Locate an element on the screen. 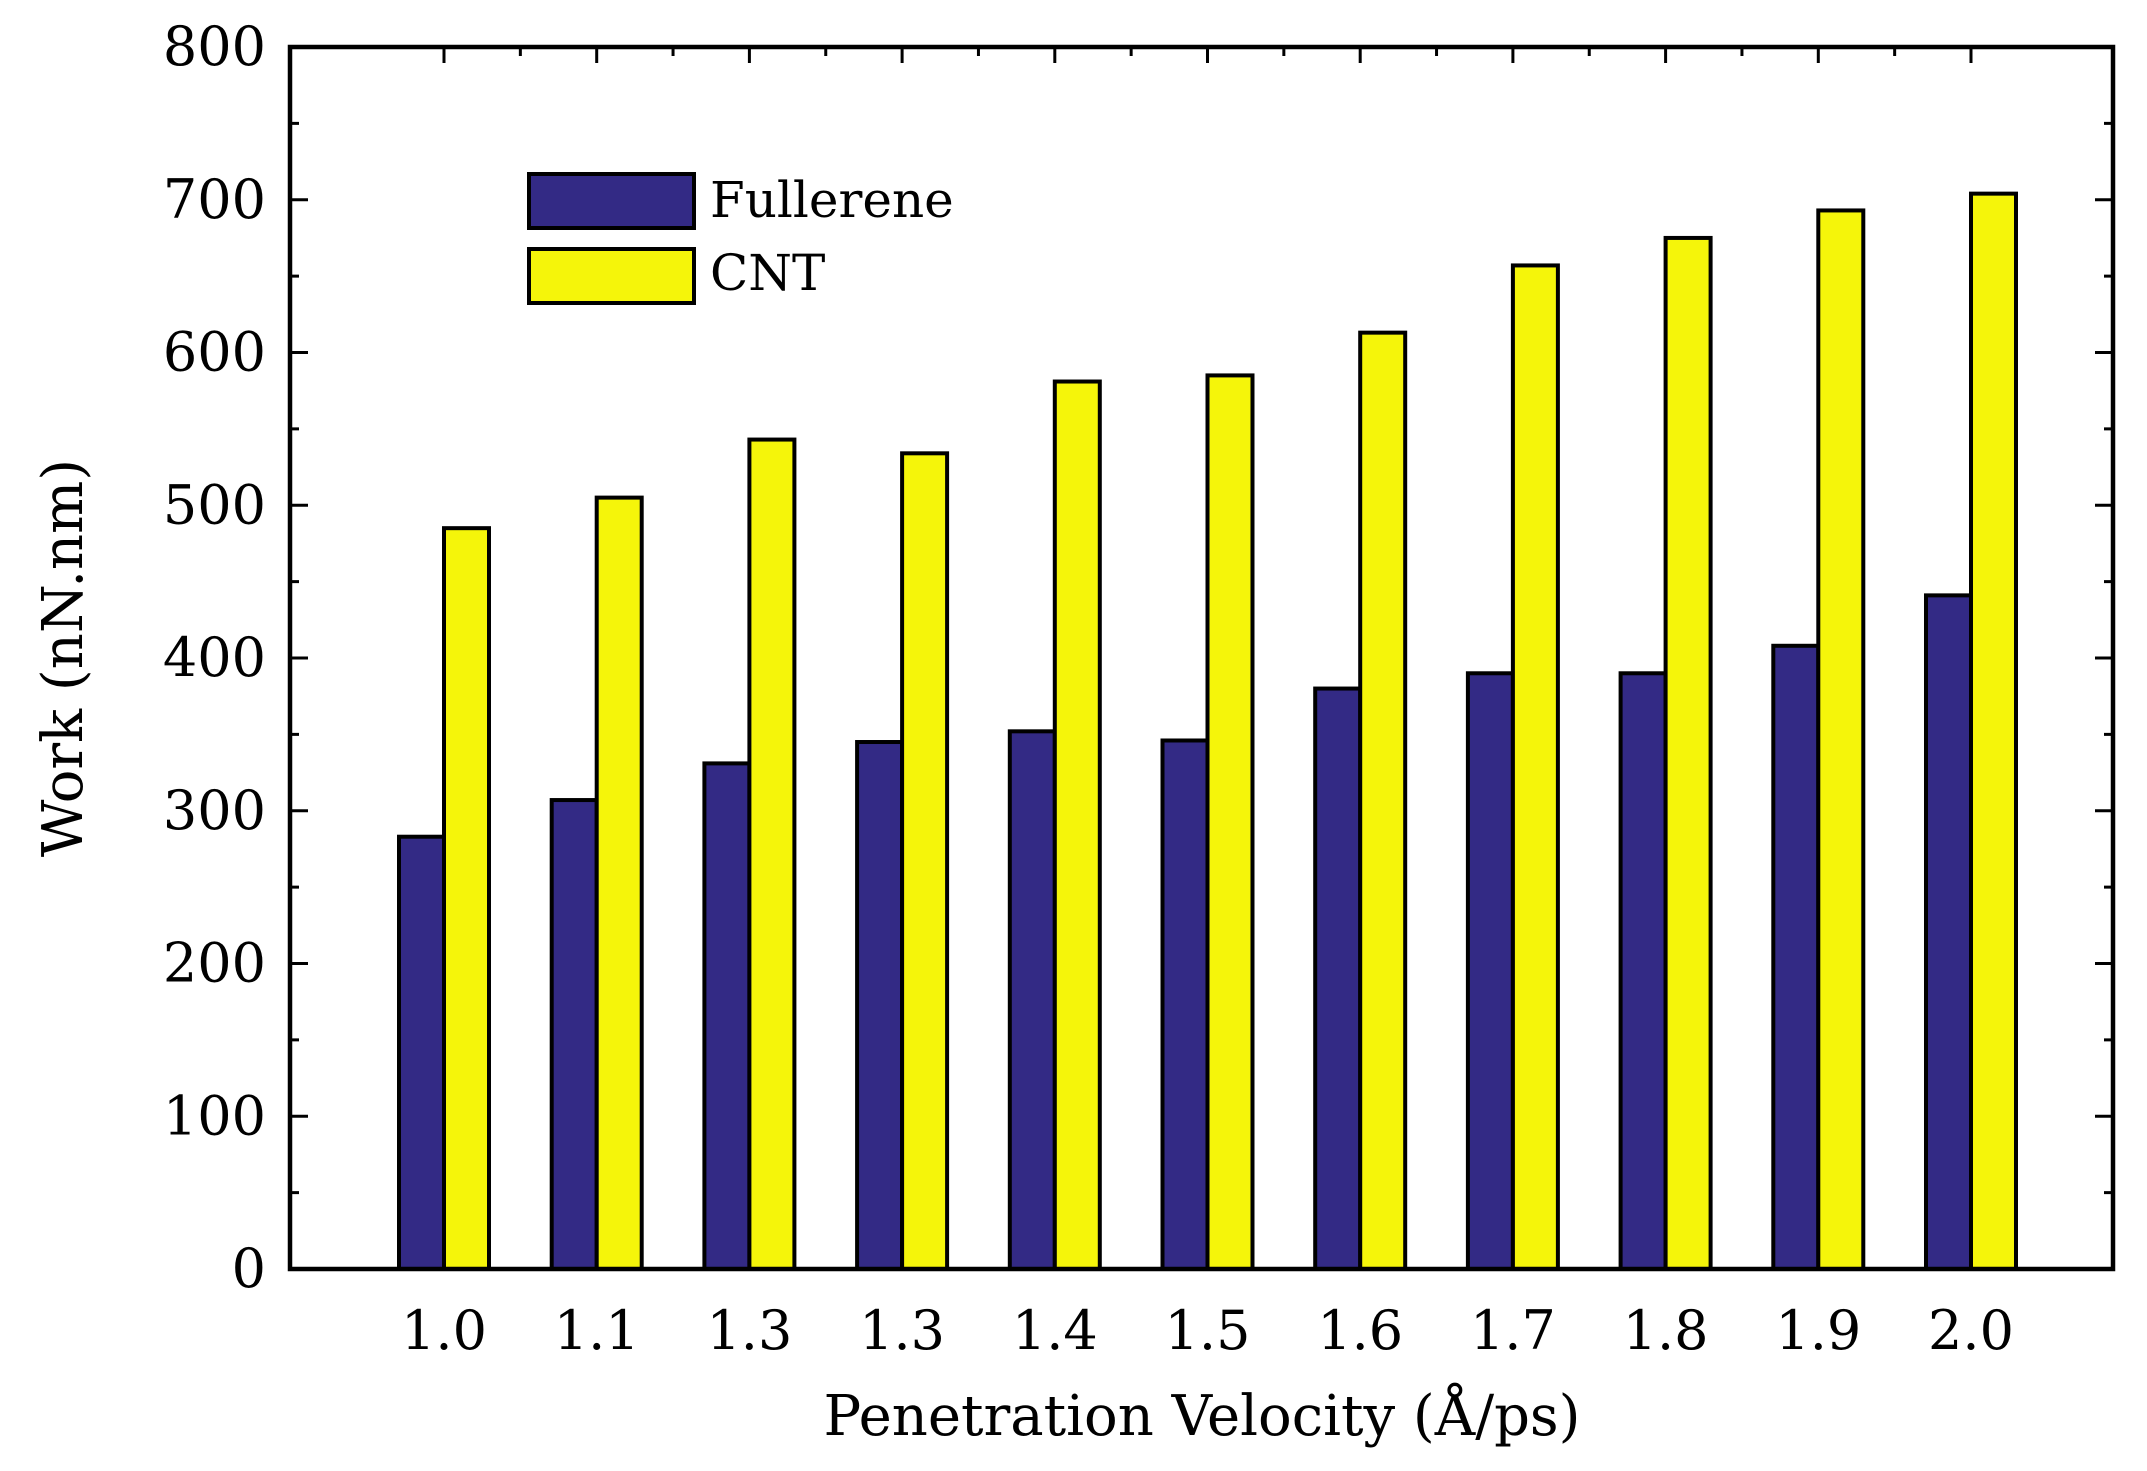  y-axis-title: Work (nN.nm) is located at coordinates (63, 658).